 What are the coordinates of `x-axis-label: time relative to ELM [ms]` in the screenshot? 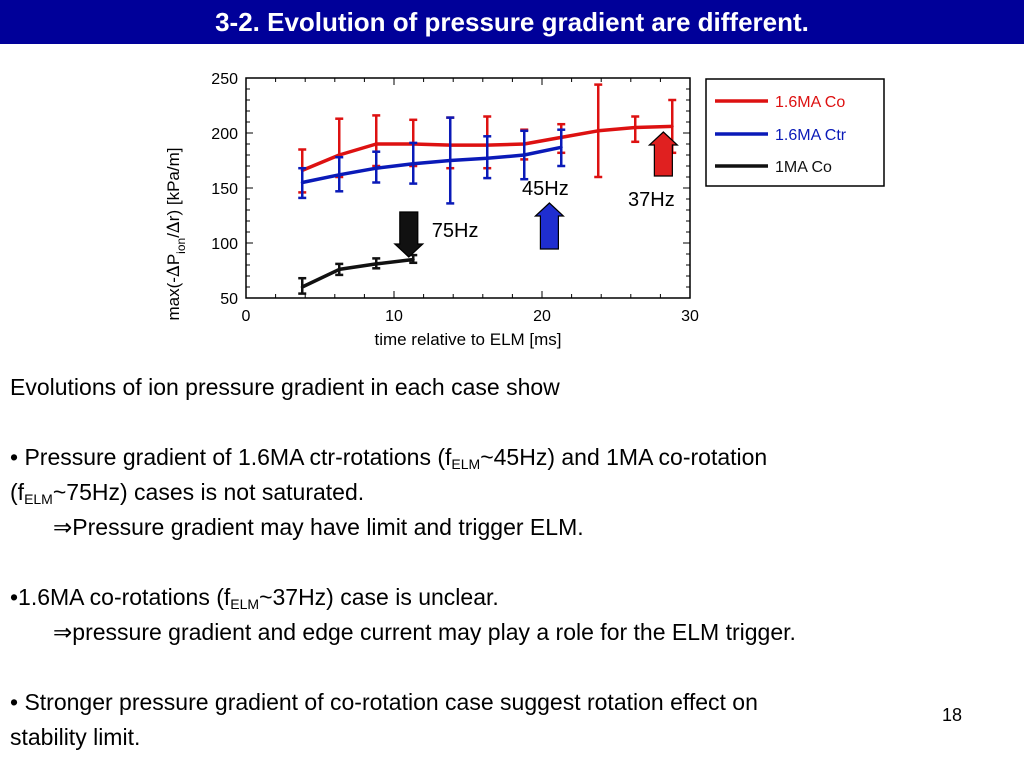 It's located at (467, 339).